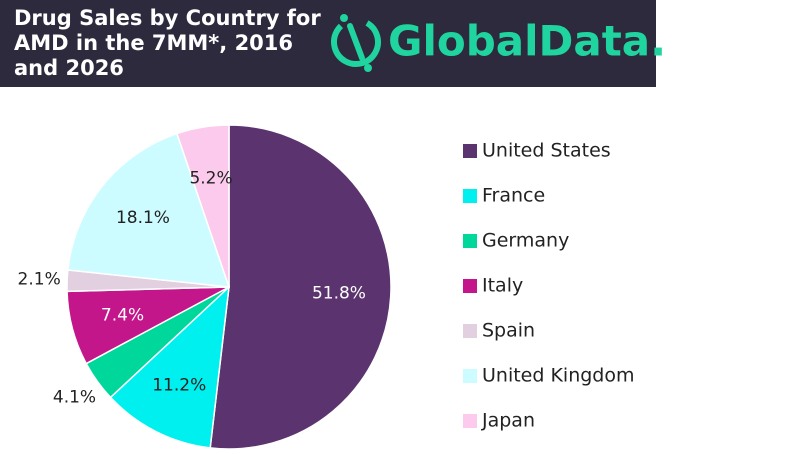 The height and width of the screenshot is (454, 800). Describe the element at coordinates (143, 218) in the screenshot. I see `data-label: 18.1%` at that location.